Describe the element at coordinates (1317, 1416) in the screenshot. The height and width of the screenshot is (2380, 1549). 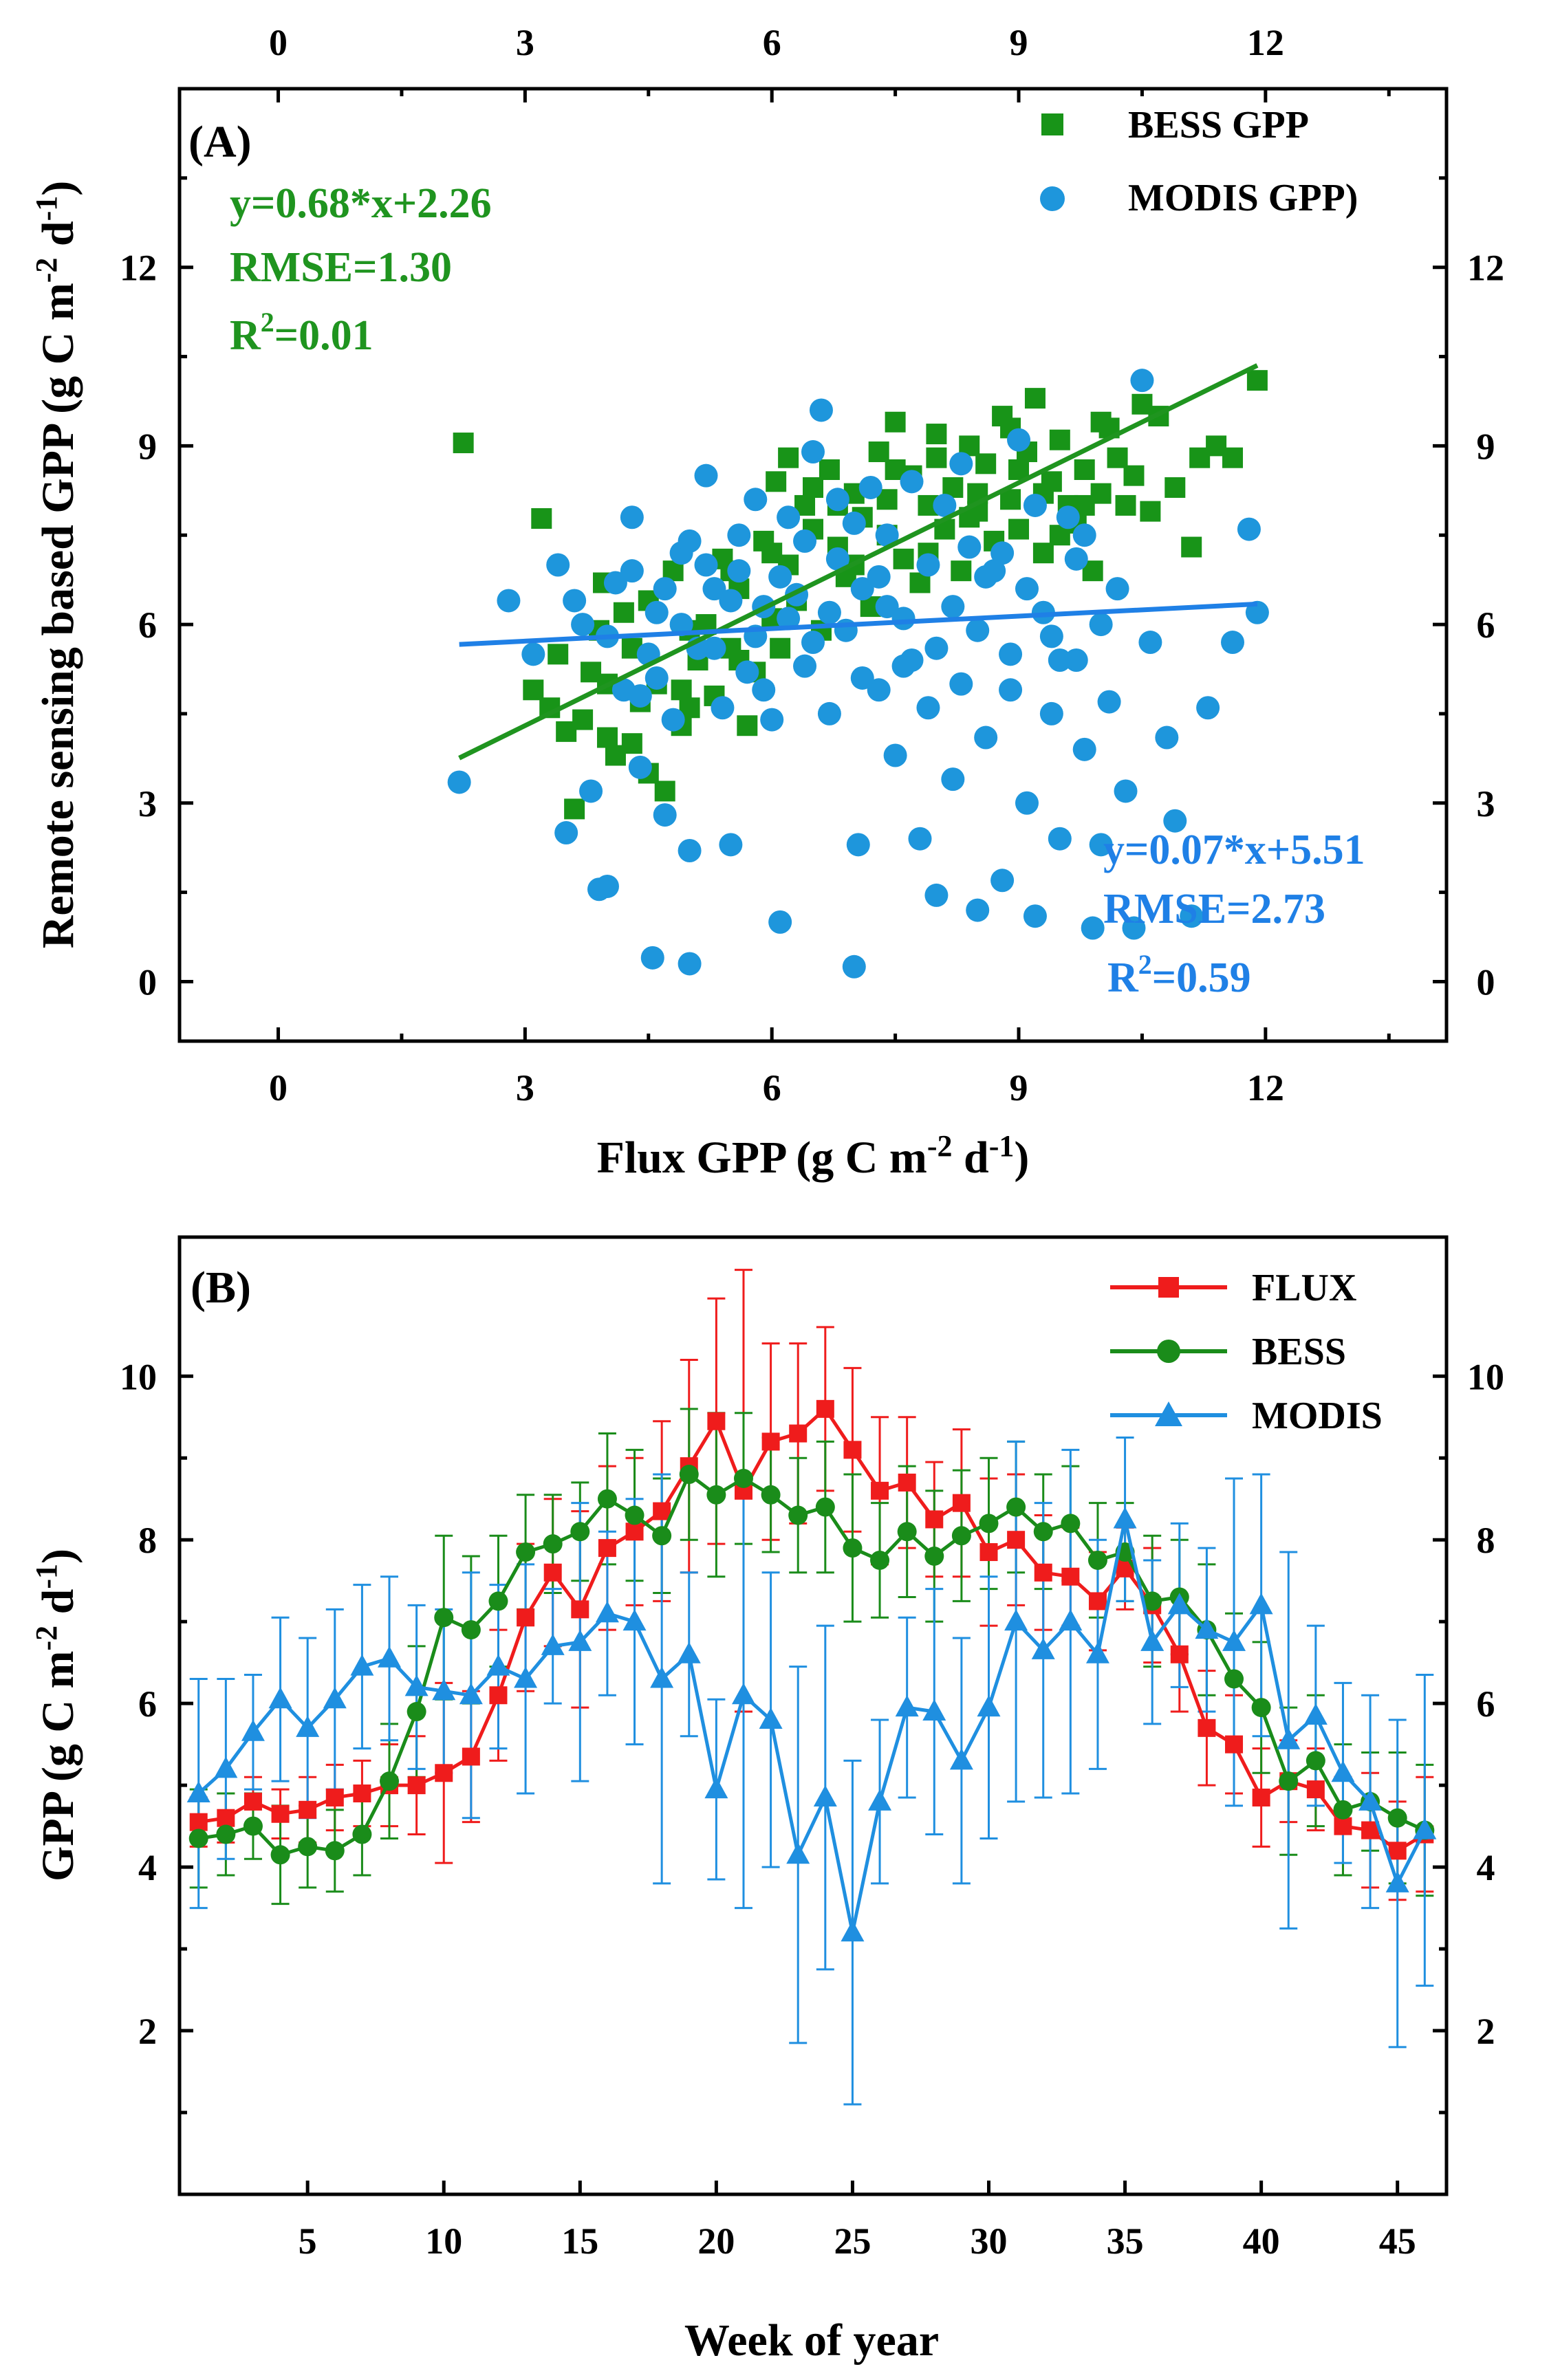
I see `legend-modis-line-label: MODIS` at that location.